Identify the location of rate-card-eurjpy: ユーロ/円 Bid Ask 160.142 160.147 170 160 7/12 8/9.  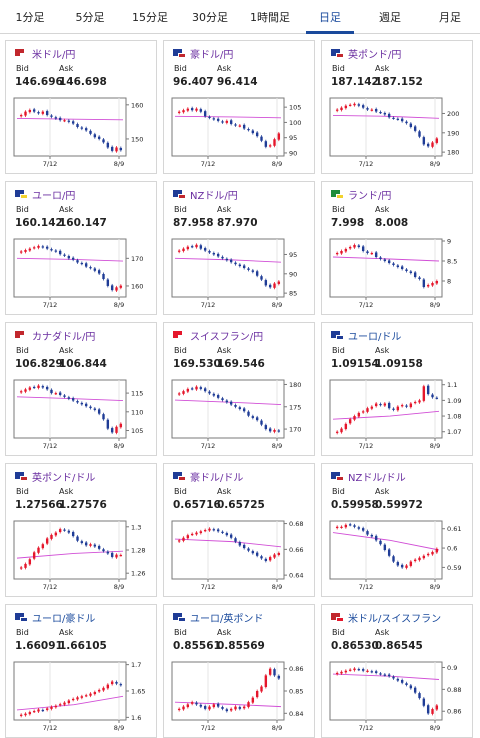
(81, 248).